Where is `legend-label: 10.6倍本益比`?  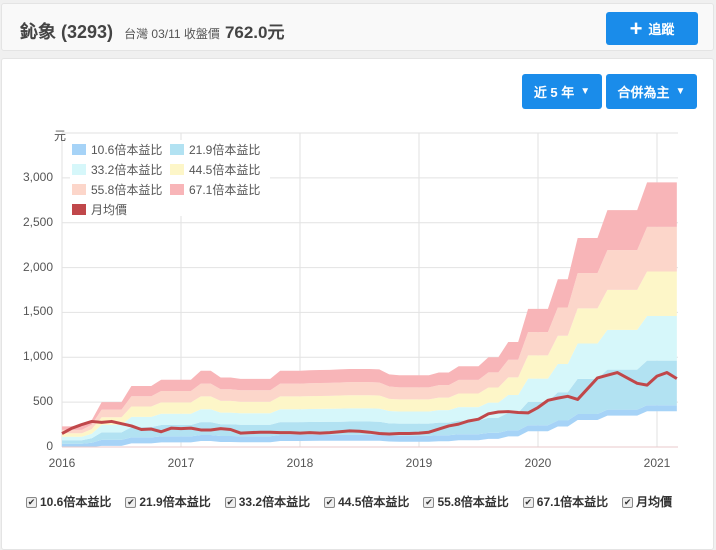
legend-label: 10.6倍本益比 is located at coordinates (127, 150).